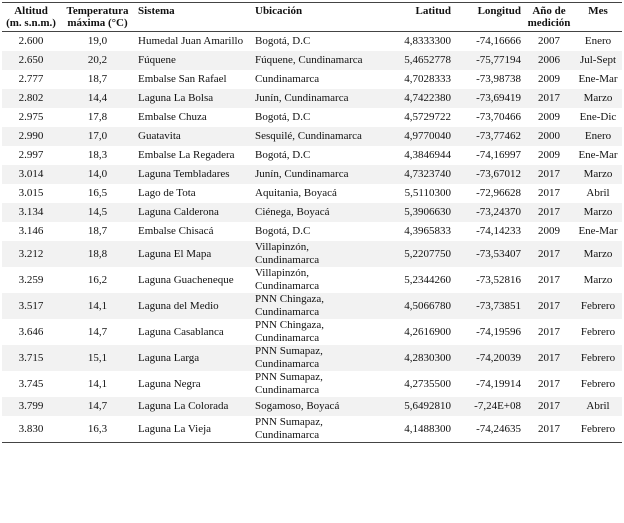 The image size is (624, 523). Describe the element at coordinates (489, 254) in the screenshot. I see `table-cell: -73,53407` at that location.